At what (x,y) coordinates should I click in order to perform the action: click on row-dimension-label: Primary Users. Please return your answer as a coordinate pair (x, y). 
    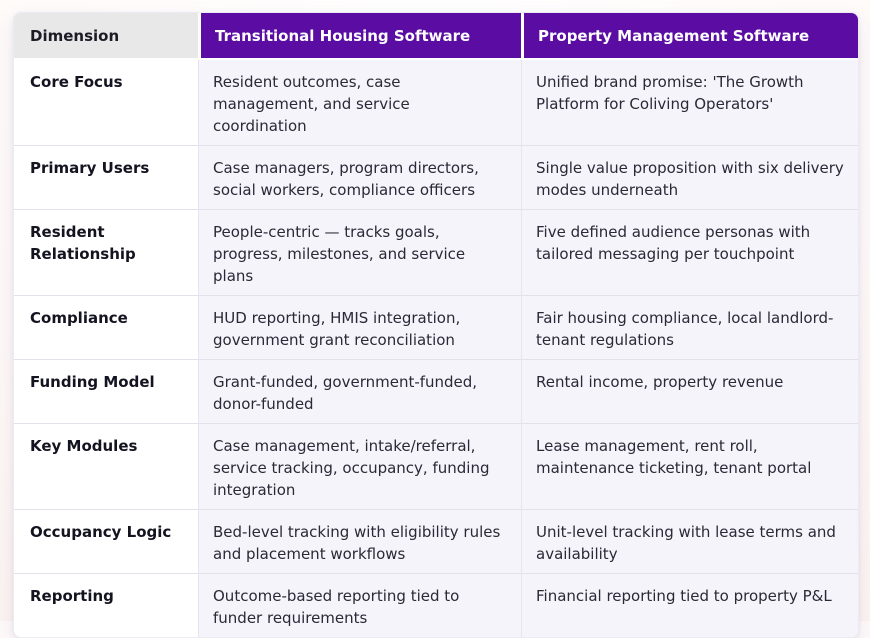
    Looking at the image, I should click on (106, 178).